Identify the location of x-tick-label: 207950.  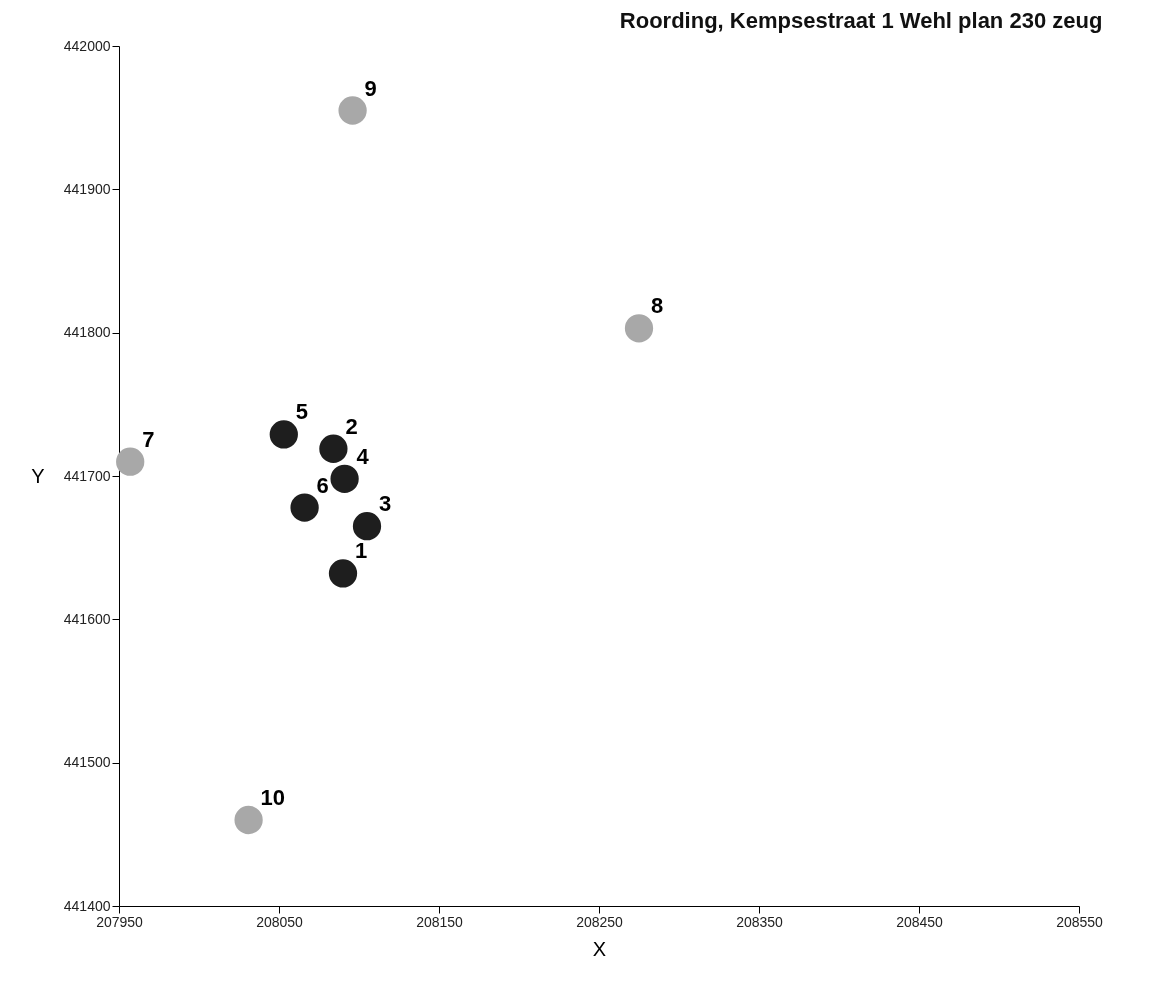
(120, 921).